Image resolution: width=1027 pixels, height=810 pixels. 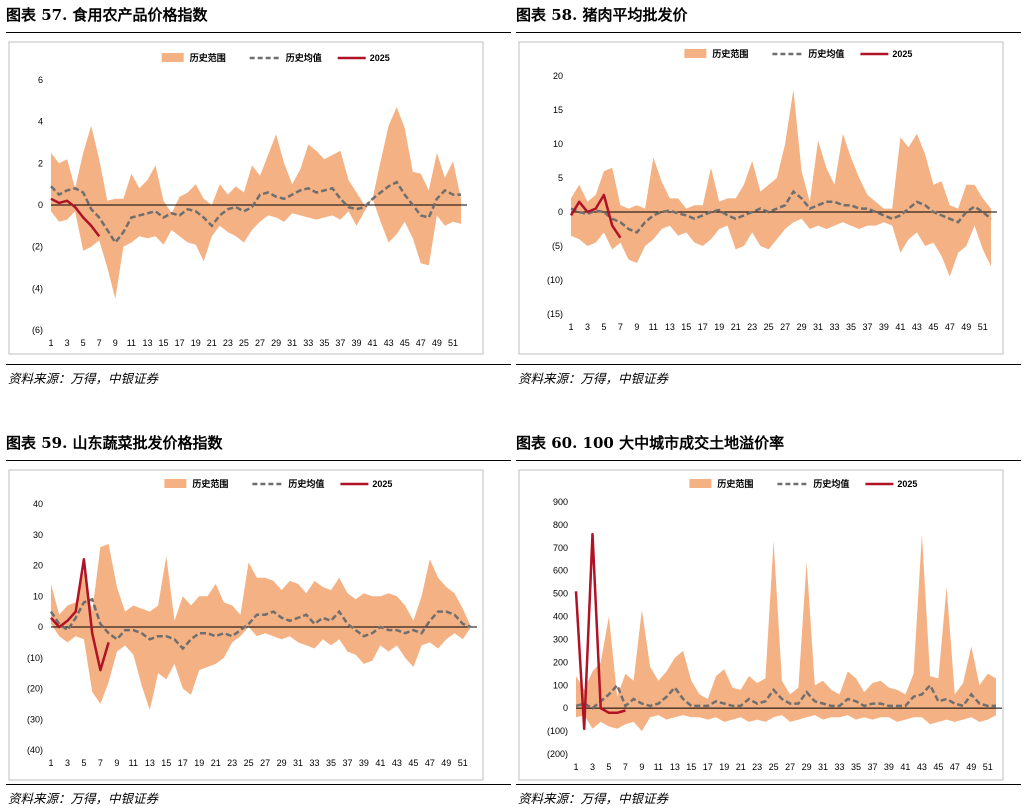 What do you see at coordinates (446, 763) in the screenshot?
I see `x-tick-label: 49` at bounding box center [446, 763].